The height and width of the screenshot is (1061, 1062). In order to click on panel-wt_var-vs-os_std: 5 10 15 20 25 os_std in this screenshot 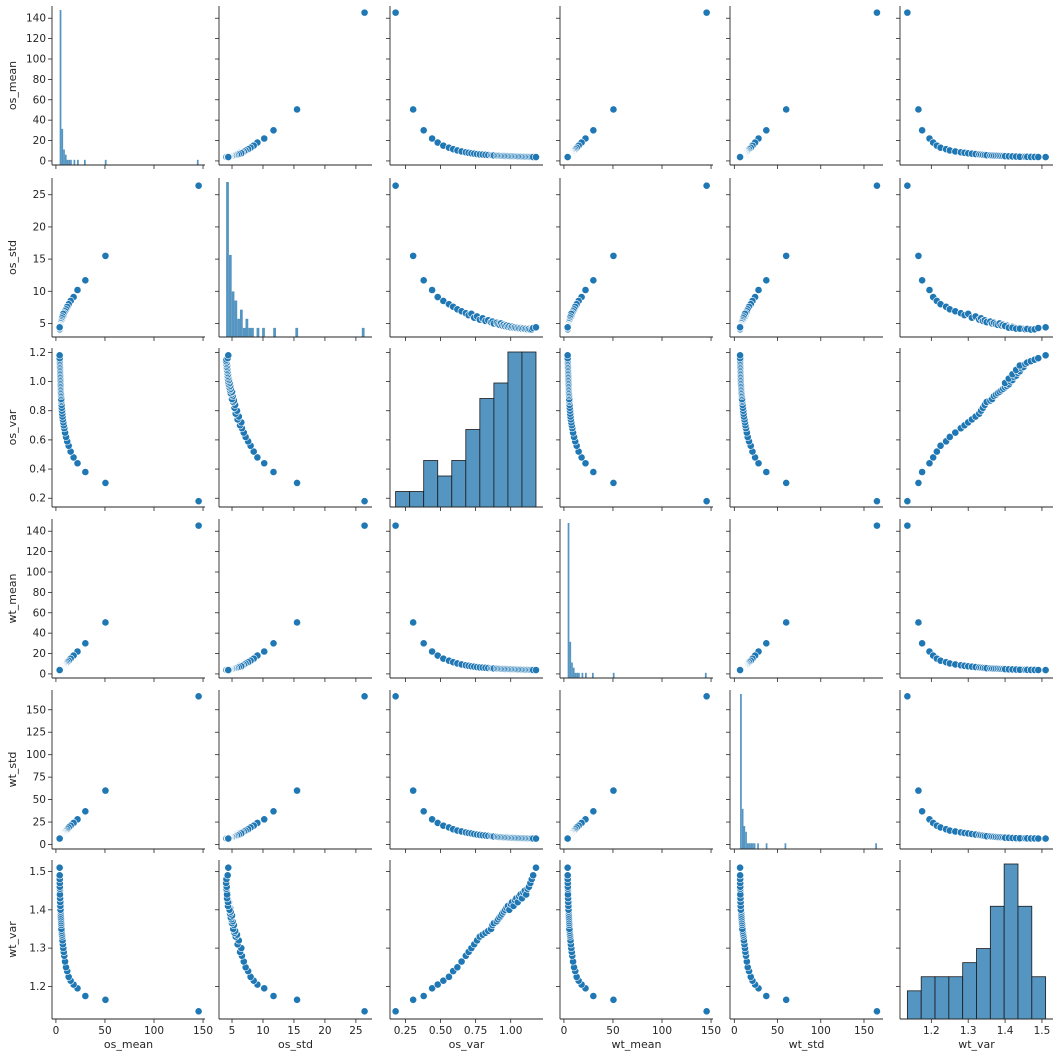, I will do `click(293, 955)`.